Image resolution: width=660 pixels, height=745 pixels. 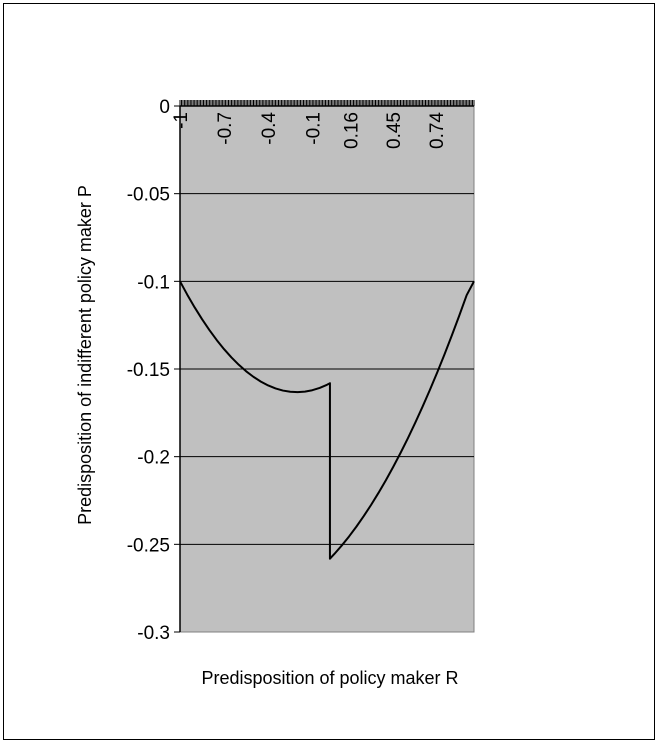 I want to click on x-tick-label: 0.45, so click(x=394, y=130).